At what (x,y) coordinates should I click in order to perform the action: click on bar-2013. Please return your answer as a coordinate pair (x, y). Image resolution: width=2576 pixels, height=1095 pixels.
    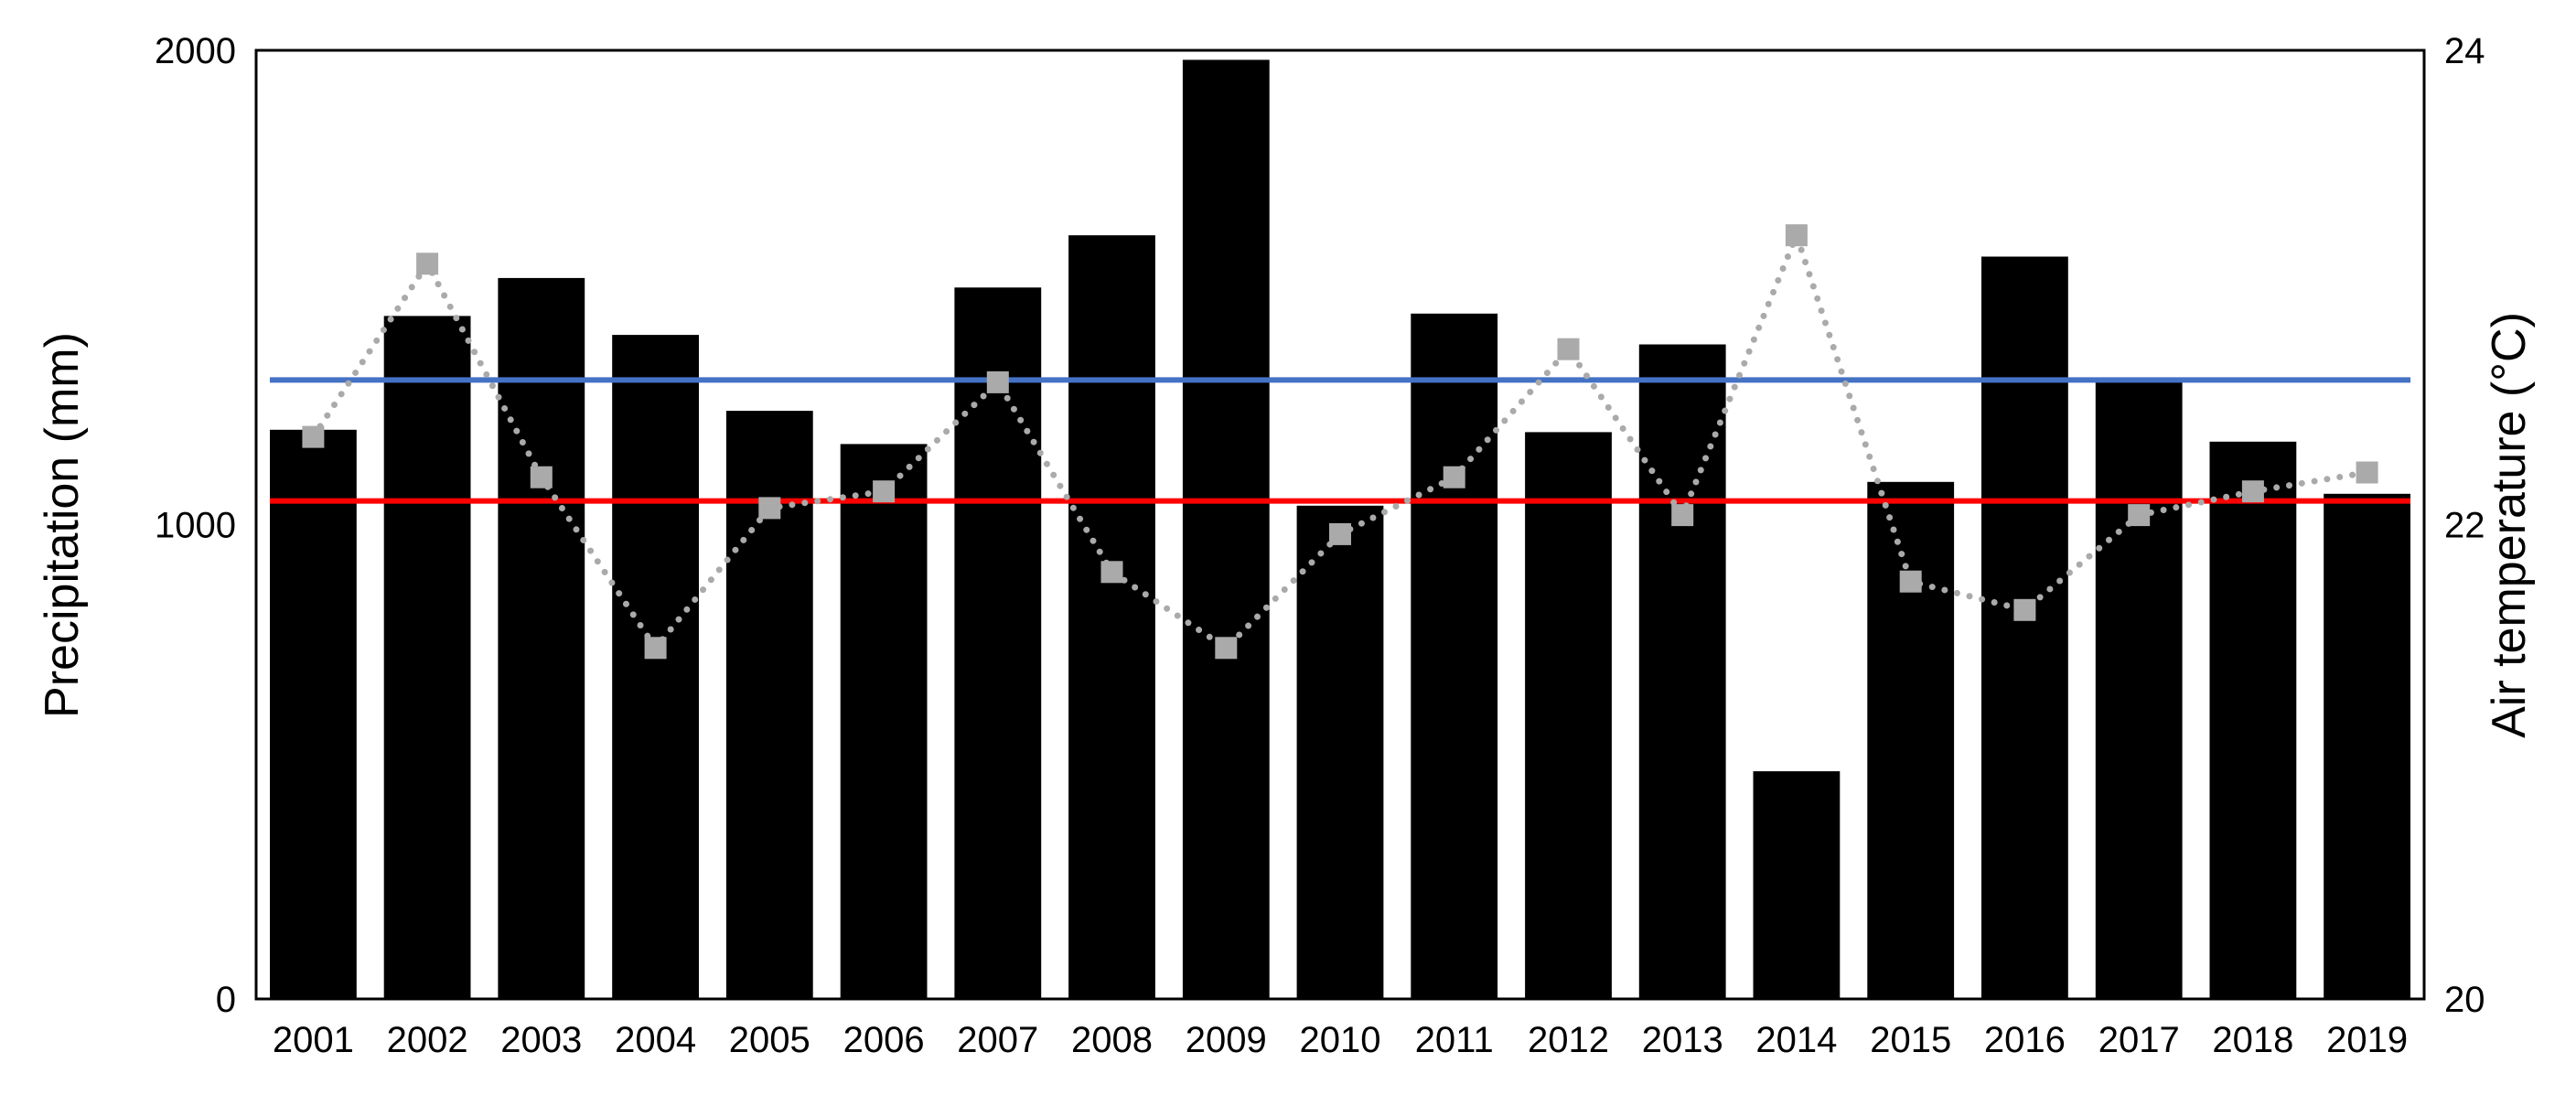
    Looking at the image, I should click on (1682, 671).